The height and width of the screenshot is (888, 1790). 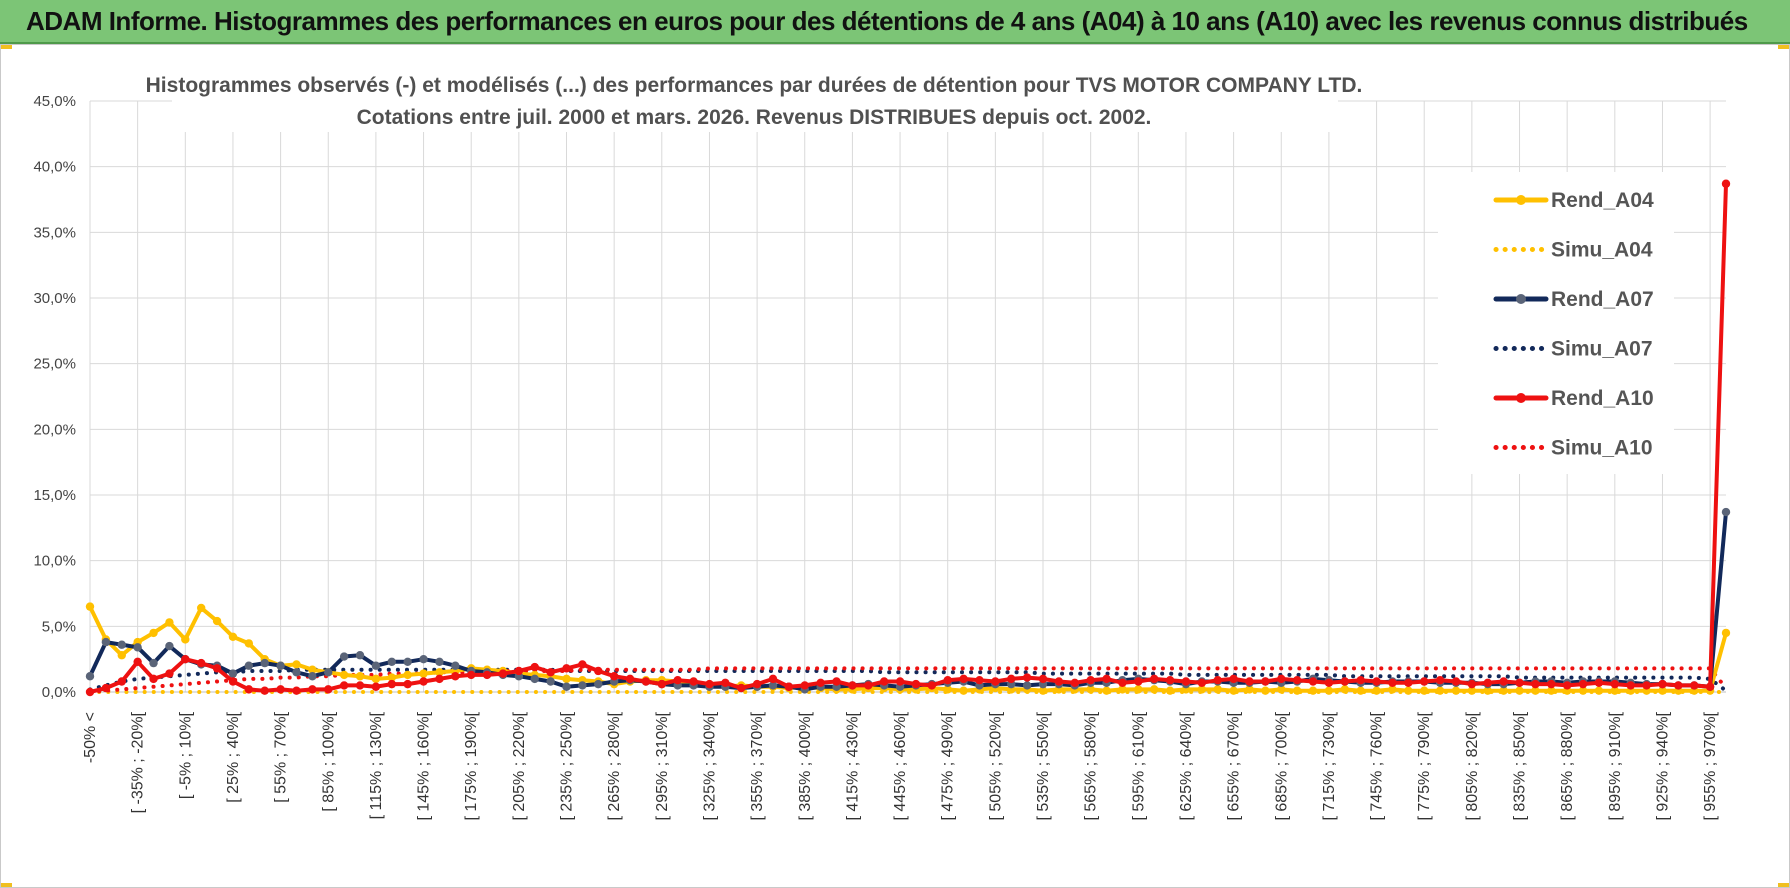 What do you see at coordinates (424, 765) in the screenshot?
I see `x-tick-label: [ 145% ; 160%[` at bounding box center [424, 765].